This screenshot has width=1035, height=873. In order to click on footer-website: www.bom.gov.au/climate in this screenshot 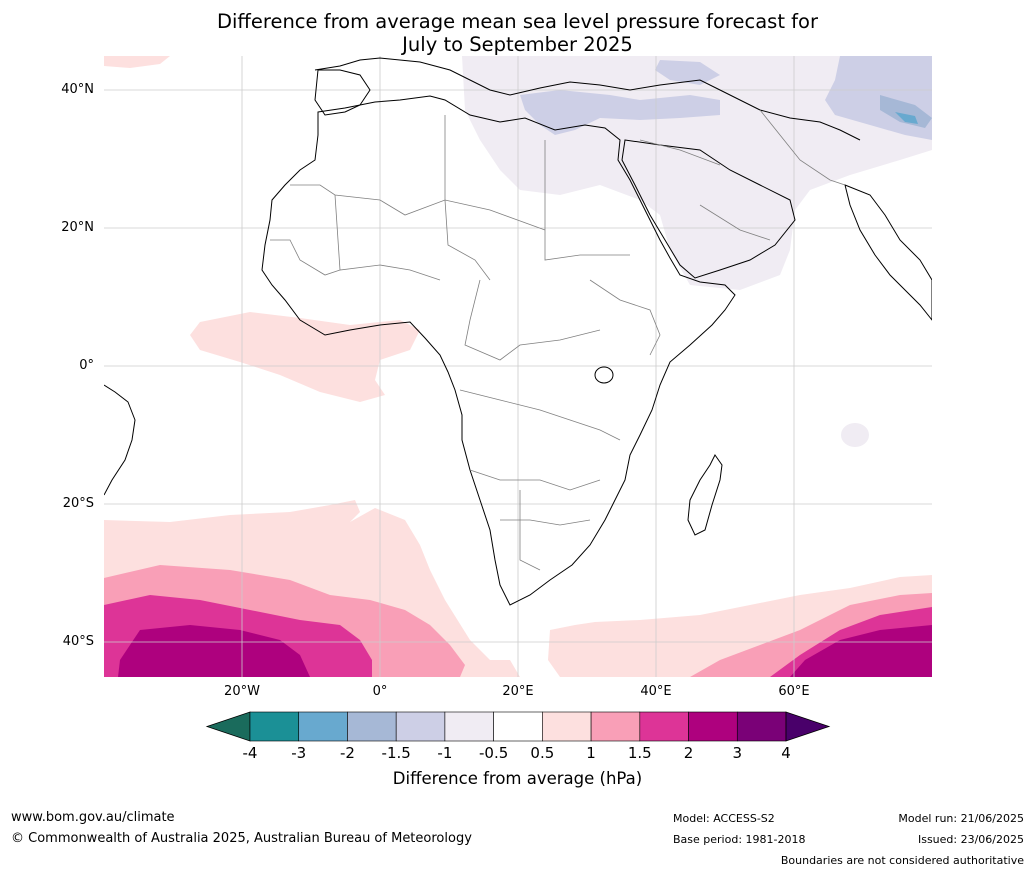, I will do `click(93, 817)`.